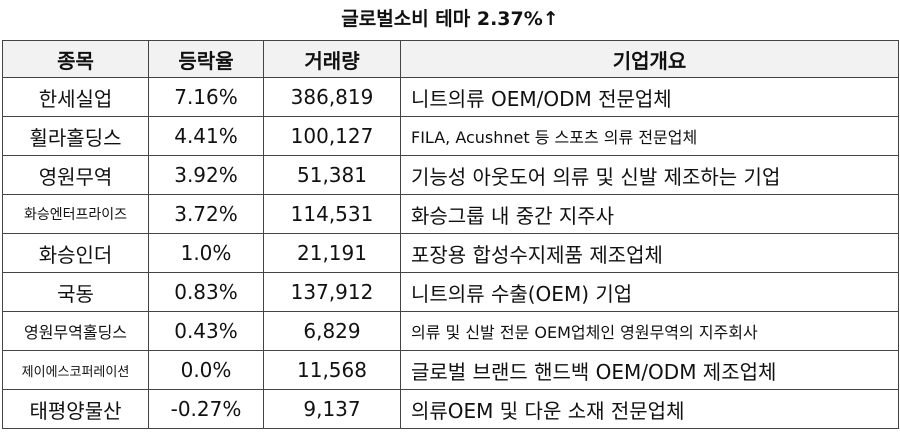 The height and width of the screenshot is (440, 900). What do you see at coordinates (206, 253) in the screenshot?
I see `change-rate: 1.0%` at bounding box center [206, 253].